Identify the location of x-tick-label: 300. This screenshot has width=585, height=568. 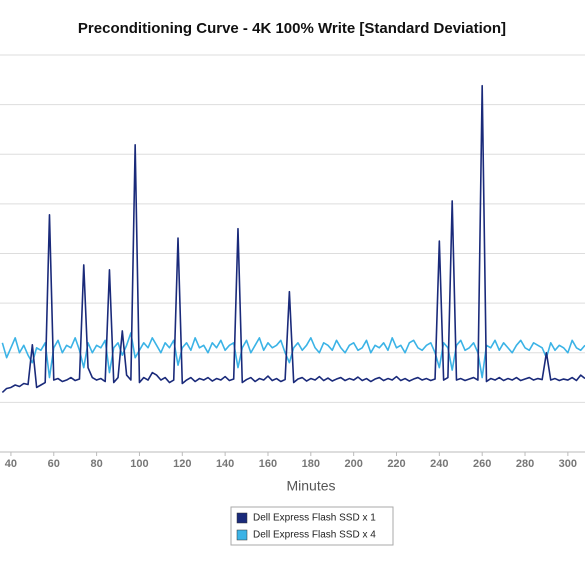
(568, 464).